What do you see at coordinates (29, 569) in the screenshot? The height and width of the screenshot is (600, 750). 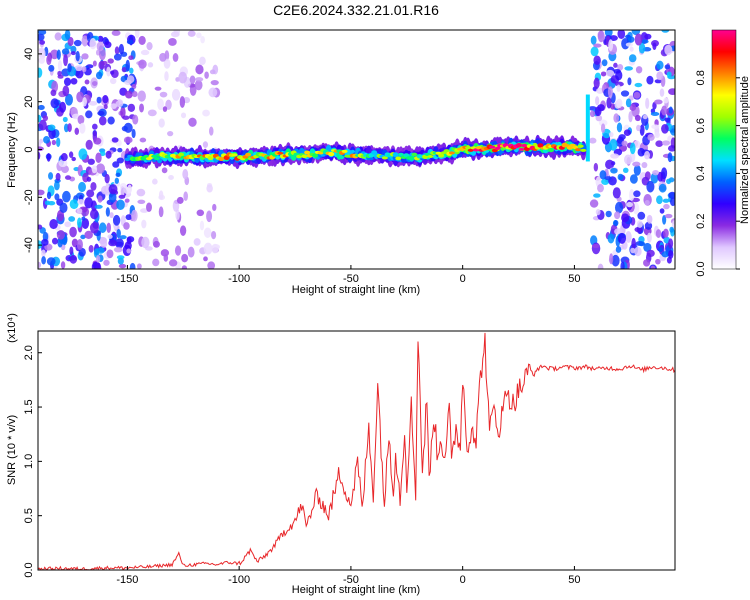 I see `y-tick-label: 0.0` at bounding box center [29, 569].